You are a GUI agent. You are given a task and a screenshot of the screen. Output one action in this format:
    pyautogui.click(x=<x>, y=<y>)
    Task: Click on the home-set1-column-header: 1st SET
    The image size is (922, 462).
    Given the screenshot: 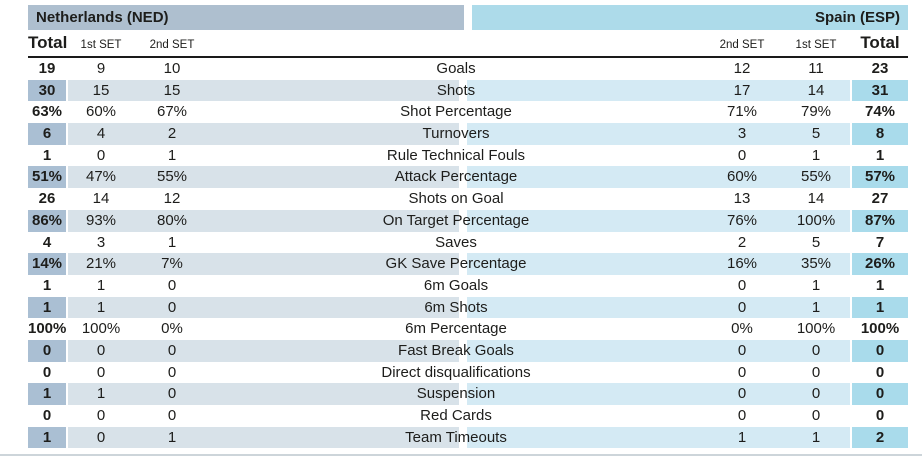 What is the action you would take?
    pyautogui.click(x=101, y=45)
    